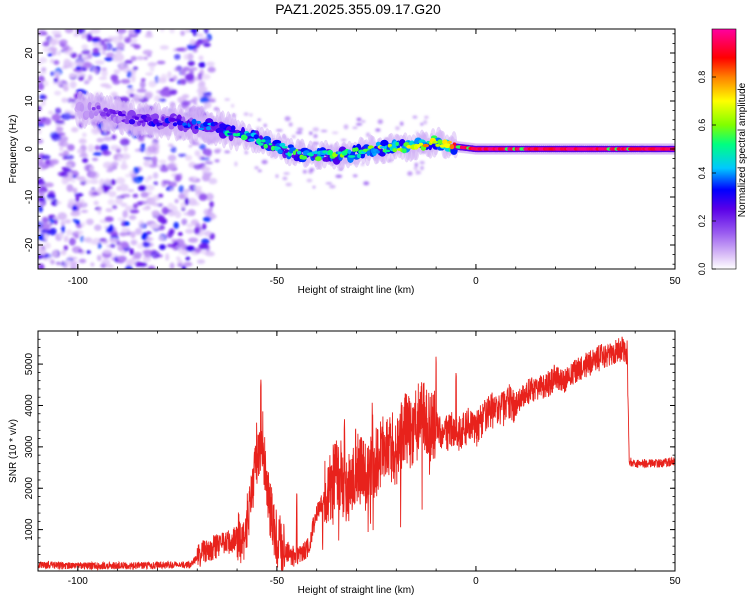 This screenshot has width=750, height=600. Describe the element at coordinates (675, 281) in the screenshot. I see `x-tick-label: 50` at that location.